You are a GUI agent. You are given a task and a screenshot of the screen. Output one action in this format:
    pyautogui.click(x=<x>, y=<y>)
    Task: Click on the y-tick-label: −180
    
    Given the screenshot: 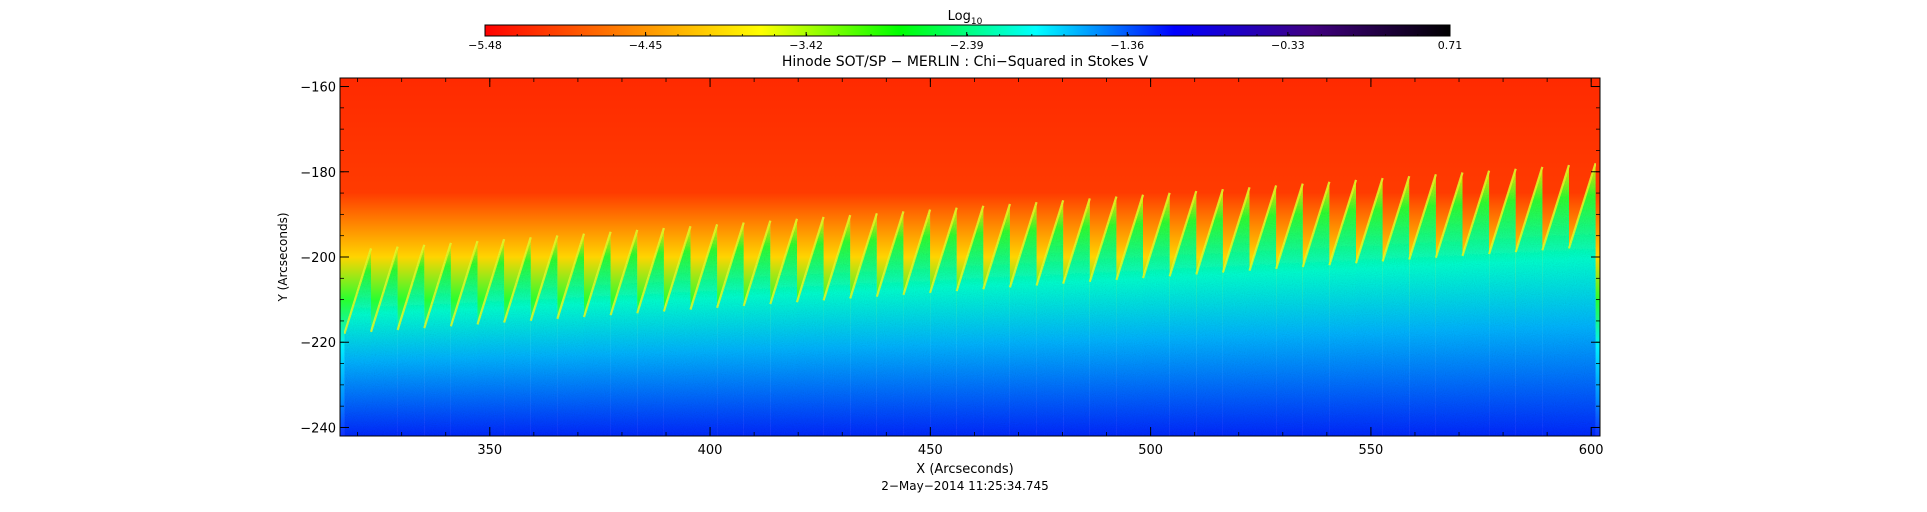 What is the action you would take?
    pyautogui.click(x=318, y=173)
    